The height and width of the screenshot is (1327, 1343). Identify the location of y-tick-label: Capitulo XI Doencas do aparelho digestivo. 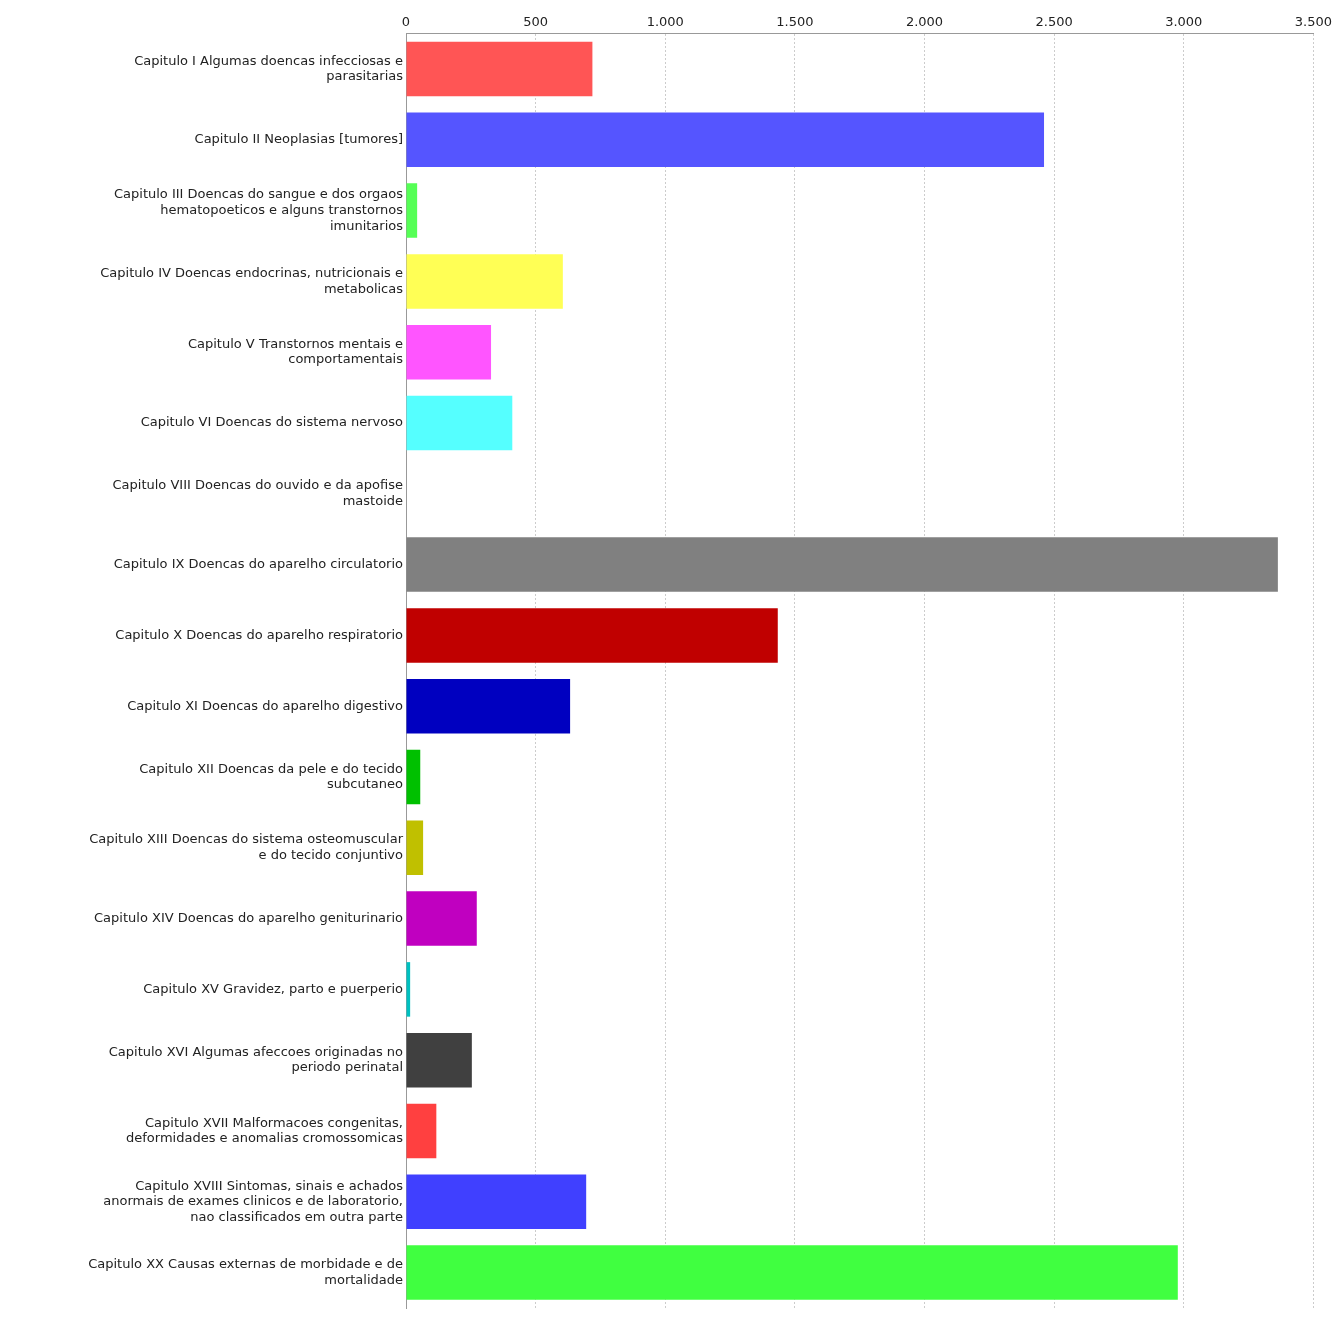
(265, 705).